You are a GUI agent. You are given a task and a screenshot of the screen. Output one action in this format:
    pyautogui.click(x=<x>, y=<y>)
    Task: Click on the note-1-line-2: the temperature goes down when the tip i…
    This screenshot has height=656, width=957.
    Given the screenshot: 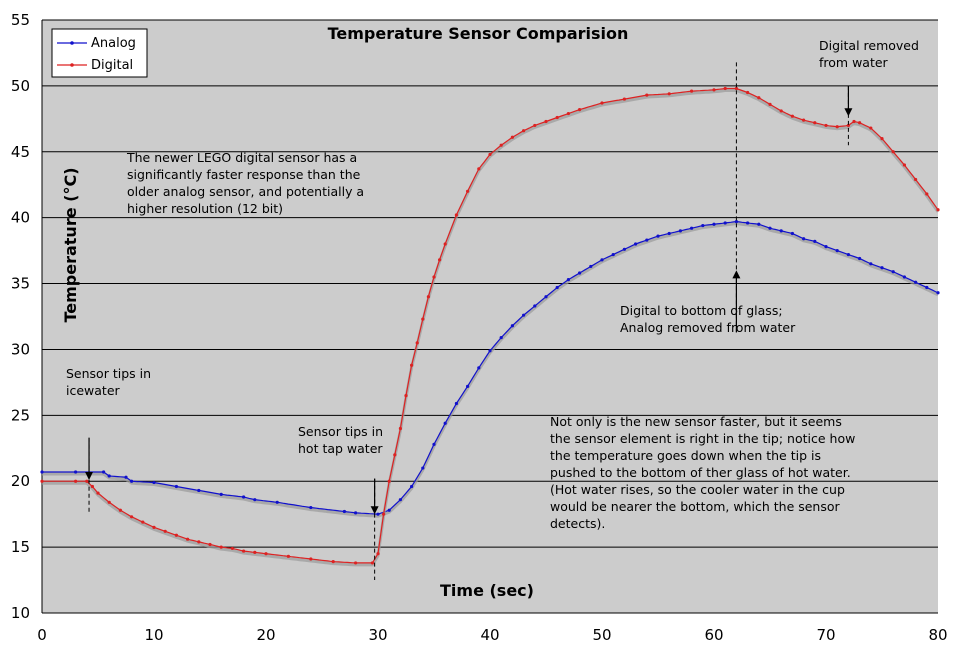 What is the action you would take?
    pyautogui.click(x=685, y=455)
    